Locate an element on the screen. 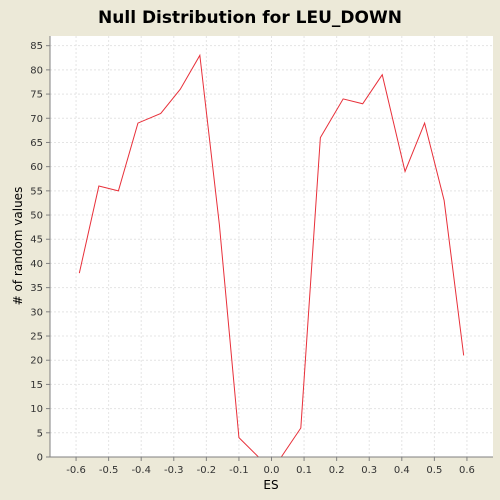  x-tick-label: -0.6 is located at coordinates (76, 470).